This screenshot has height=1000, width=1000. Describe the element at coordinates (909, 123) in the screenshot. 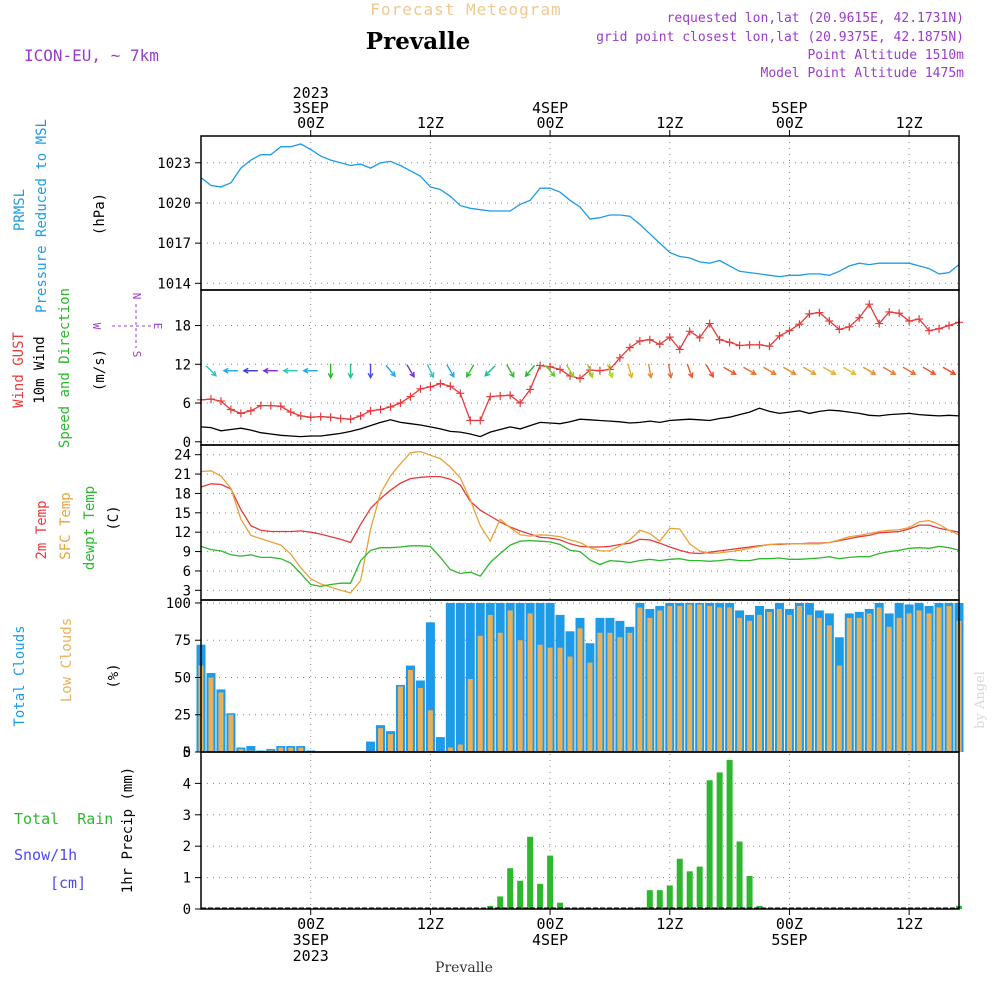

I see `top-time-label: 12Z` at that location.